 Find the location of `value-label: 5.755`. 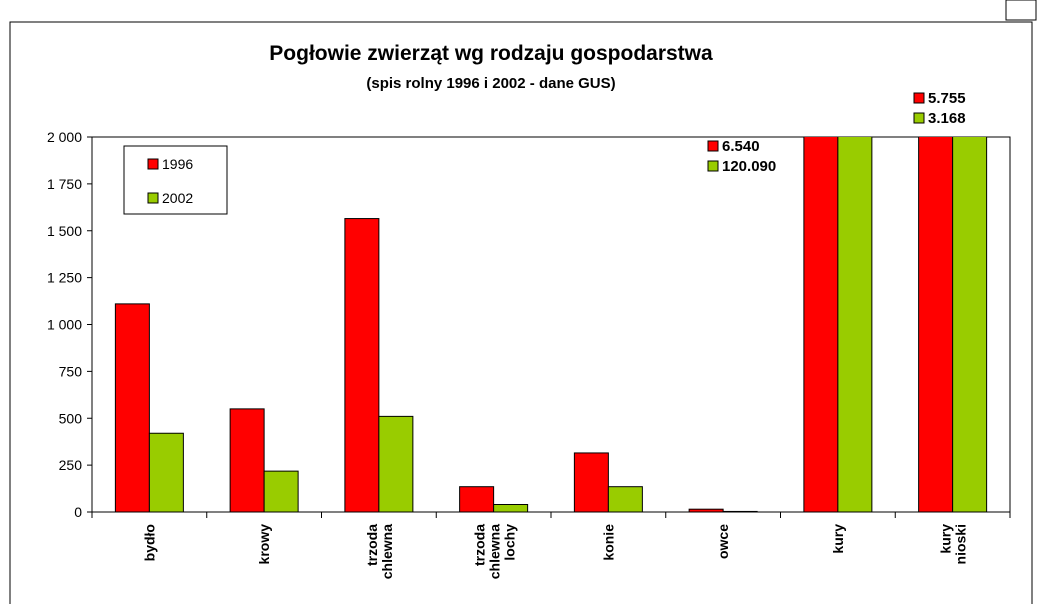

value-label: 5.755 is located at coordinates (947, 98).